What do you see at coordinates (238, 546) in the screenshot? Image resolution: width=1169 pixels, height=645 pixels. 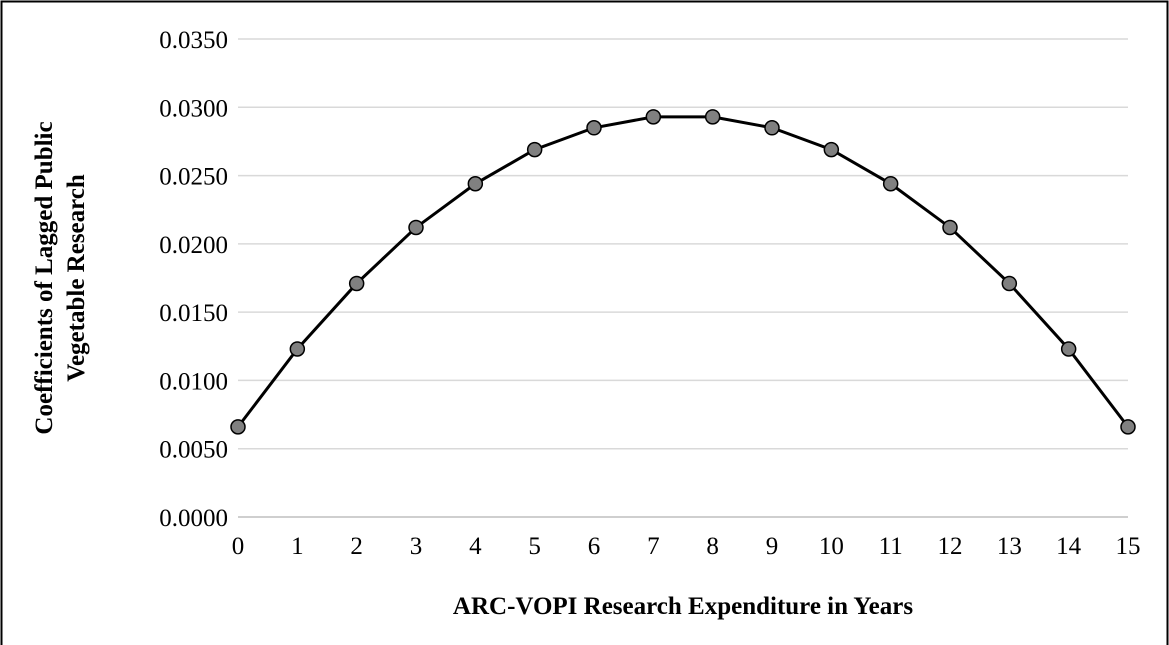 I see `x-tick-label: 0` at bounding box center [238, 546].